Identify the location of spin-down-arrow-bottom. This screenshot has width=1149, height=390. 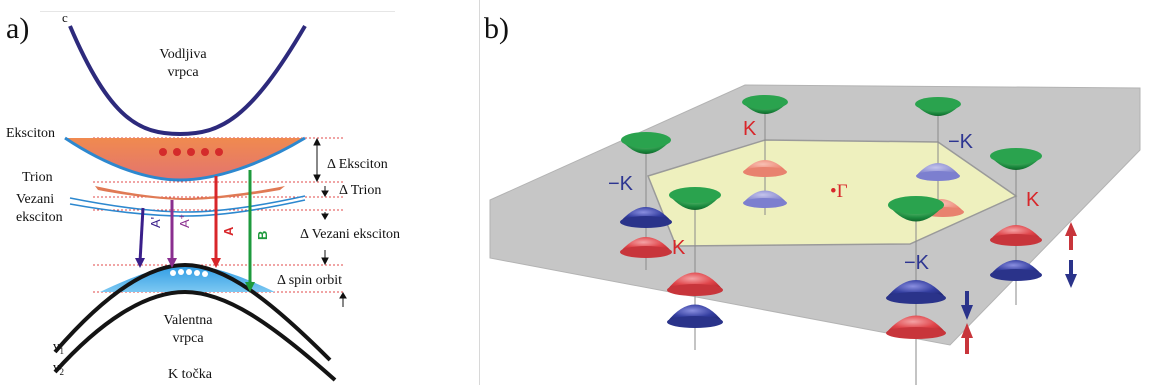
(967, 305).